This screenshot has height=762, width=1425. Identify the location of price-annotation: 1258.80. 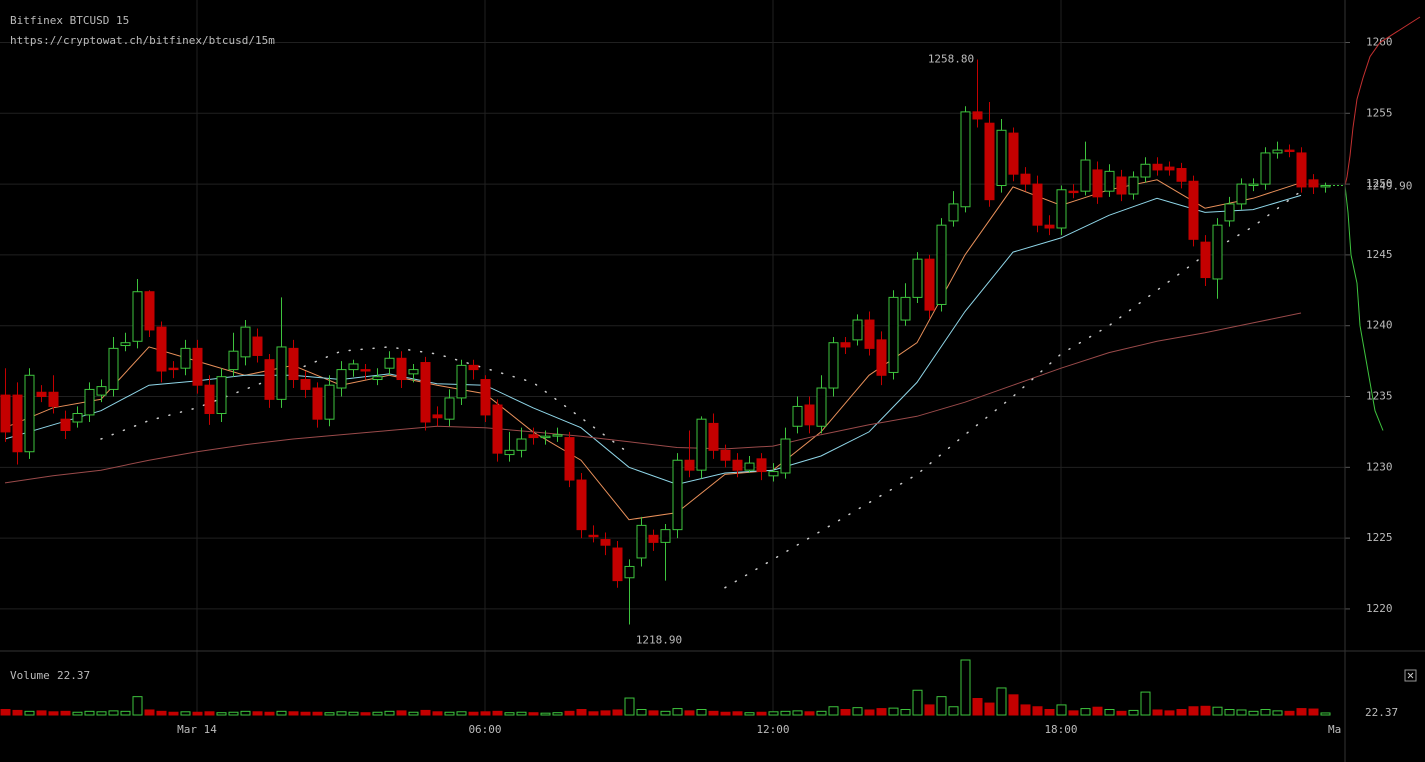
(951, 58).